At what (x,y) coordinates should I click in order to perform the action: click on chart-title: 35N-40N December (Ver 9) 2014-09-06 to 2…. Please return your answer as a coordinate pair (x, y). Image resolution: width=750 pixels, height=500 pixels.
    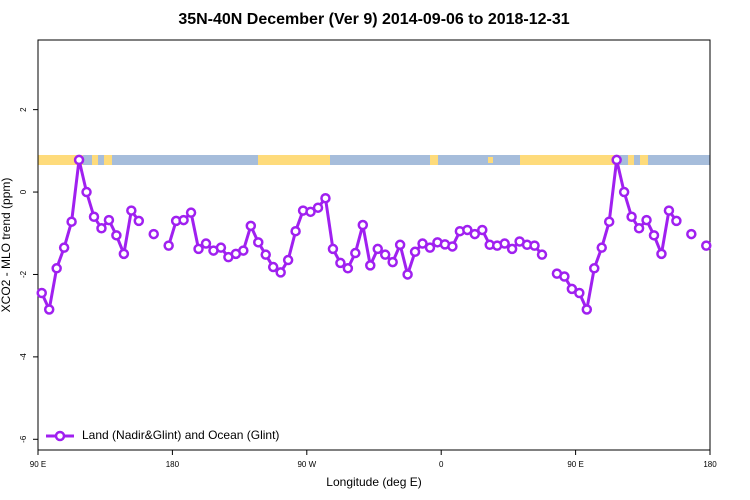
    Looking at the image, I should click on (373, 19).